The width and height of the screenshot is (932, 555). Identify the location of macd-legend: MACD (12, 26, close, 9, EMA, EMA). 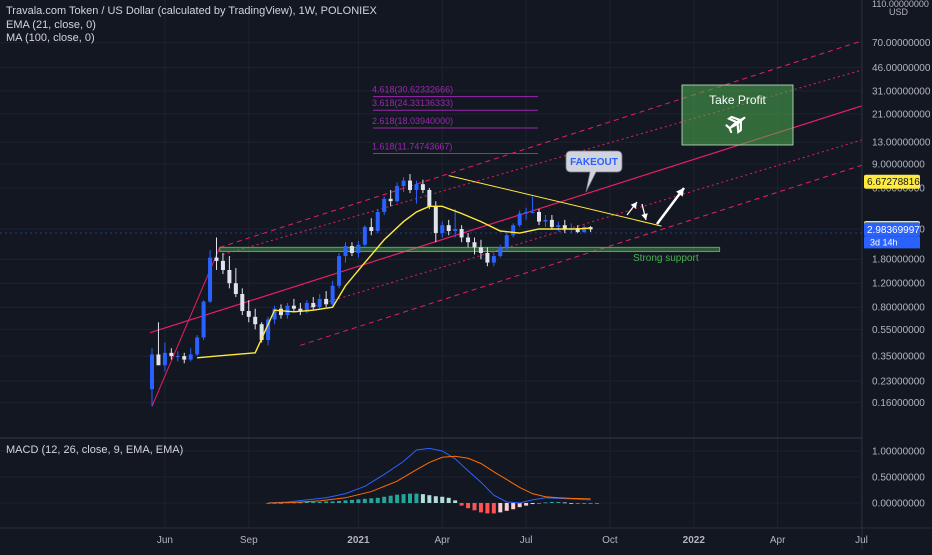
(95, 450).